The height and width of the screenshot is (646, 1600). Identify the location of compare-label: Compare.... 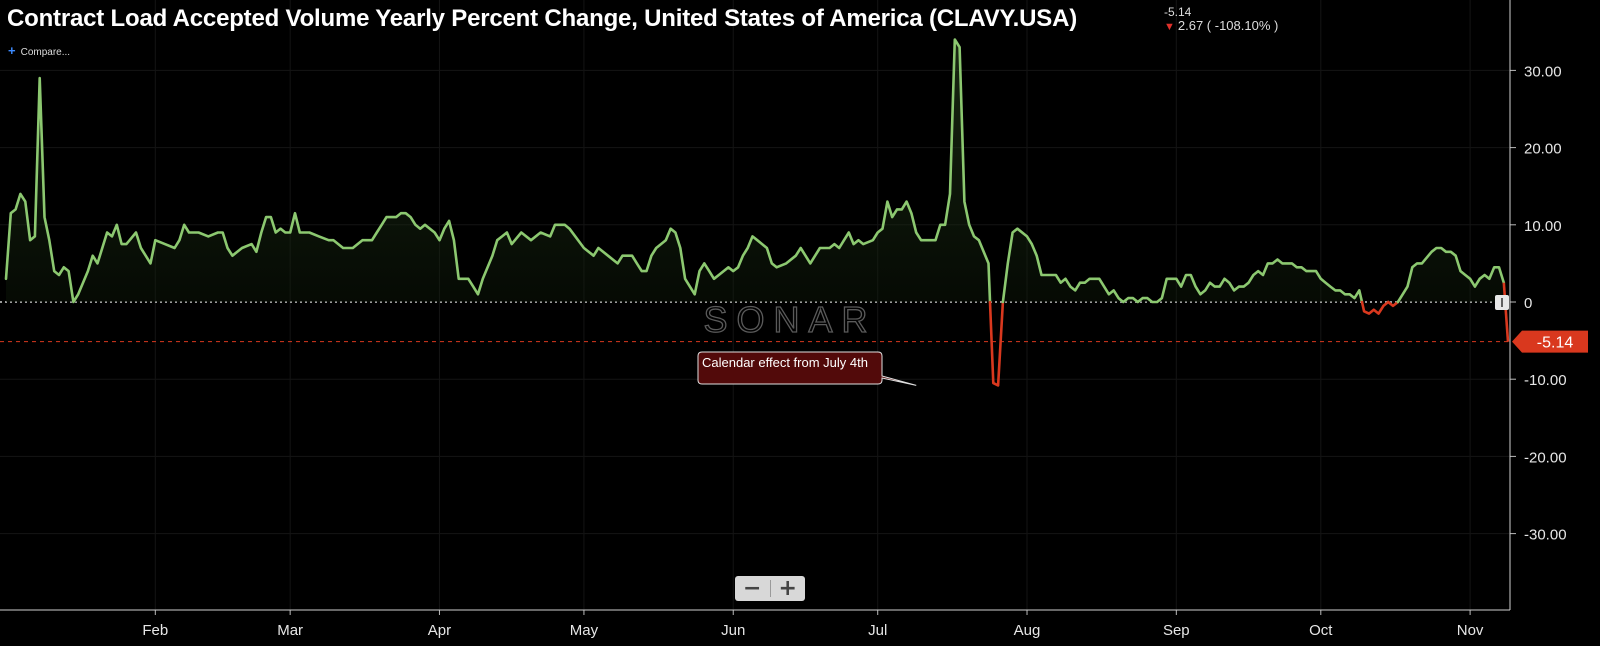
(45, 52).